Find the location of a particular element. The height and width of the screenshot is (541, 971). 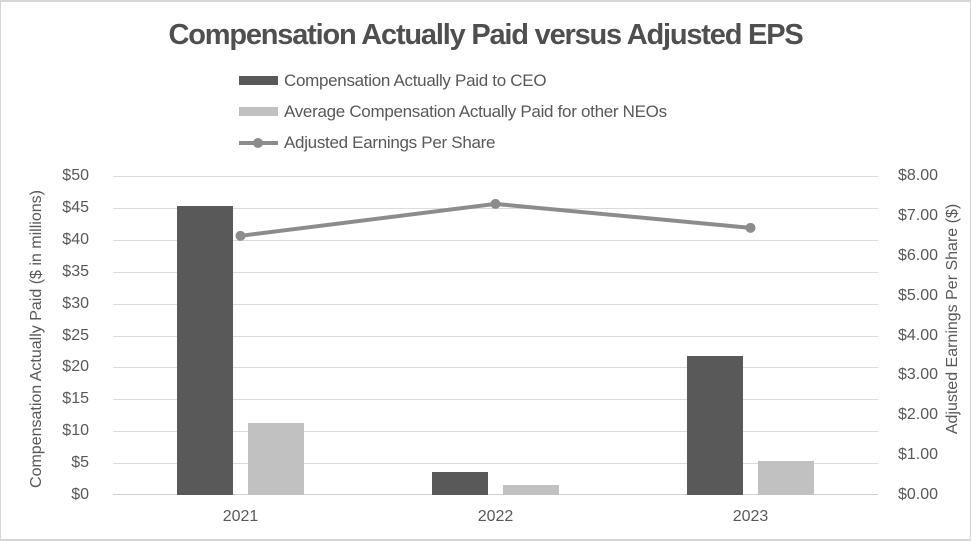

x-axis-line is located at coordinates (495, 494).